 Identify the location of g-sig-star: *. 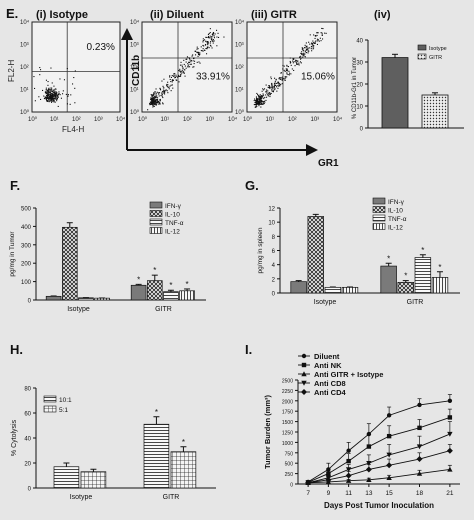
(405, 276).